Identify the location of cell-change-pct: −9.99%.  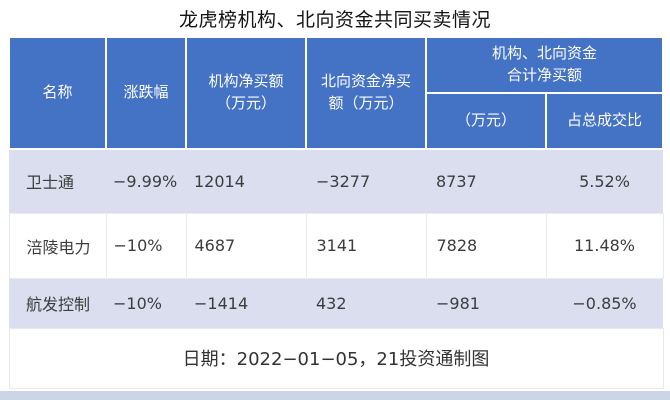
(146, 181).